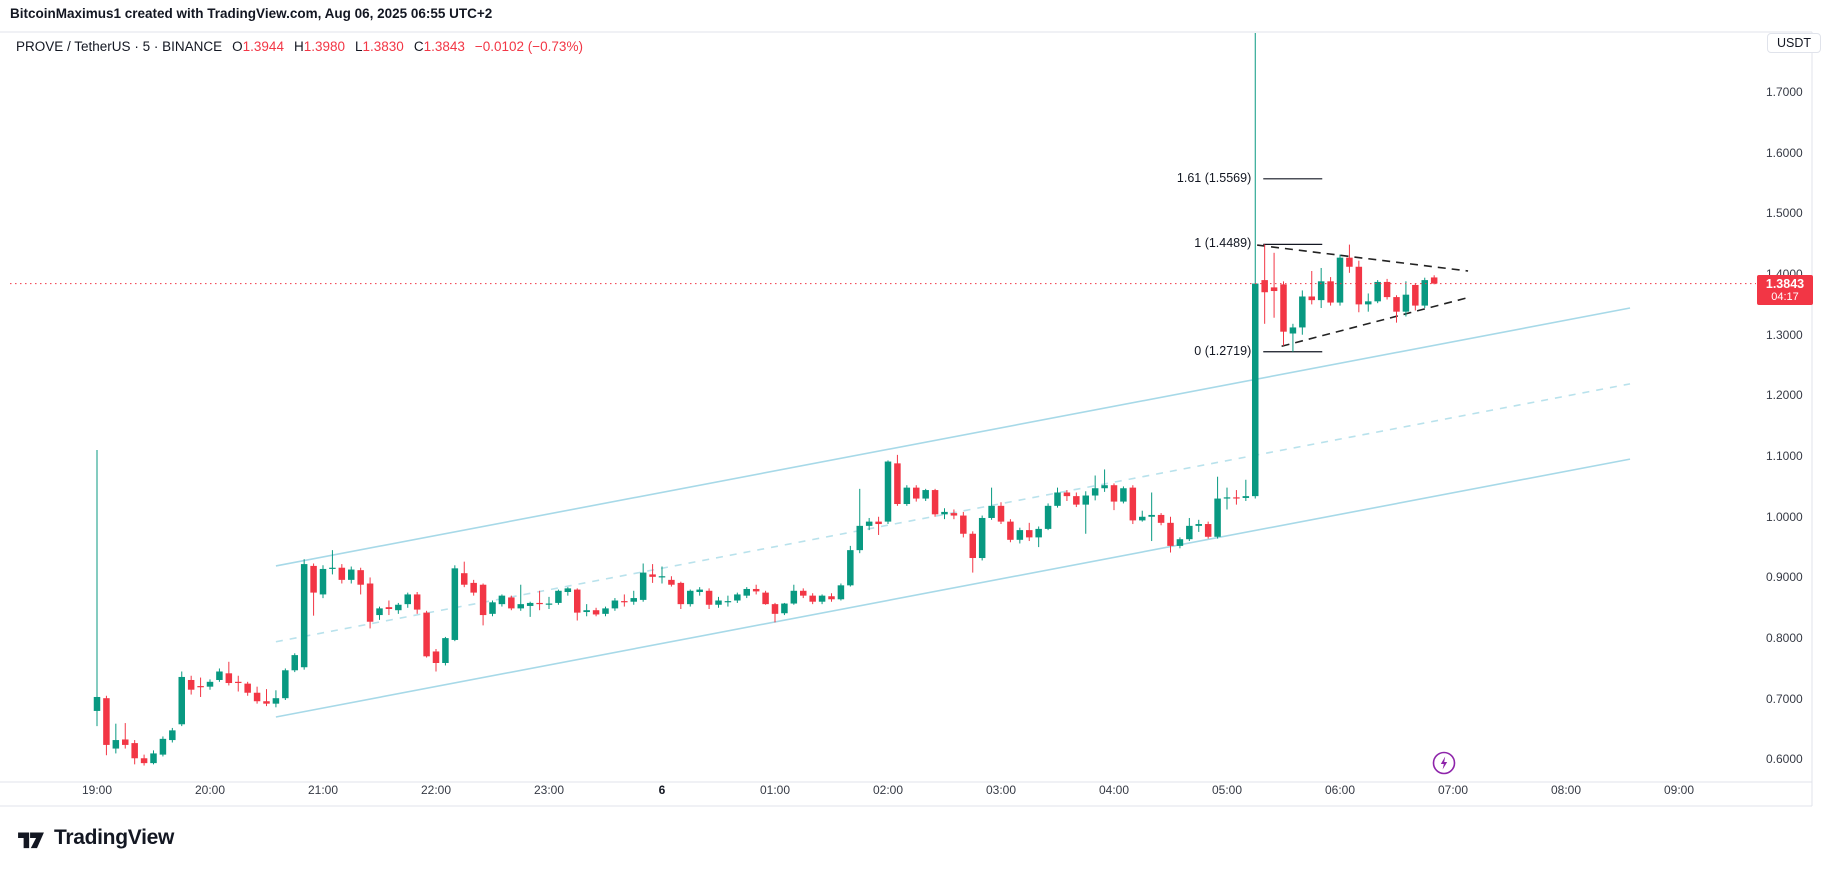  I want to click on currency-unit-button: USDT, so click(1794, 43).